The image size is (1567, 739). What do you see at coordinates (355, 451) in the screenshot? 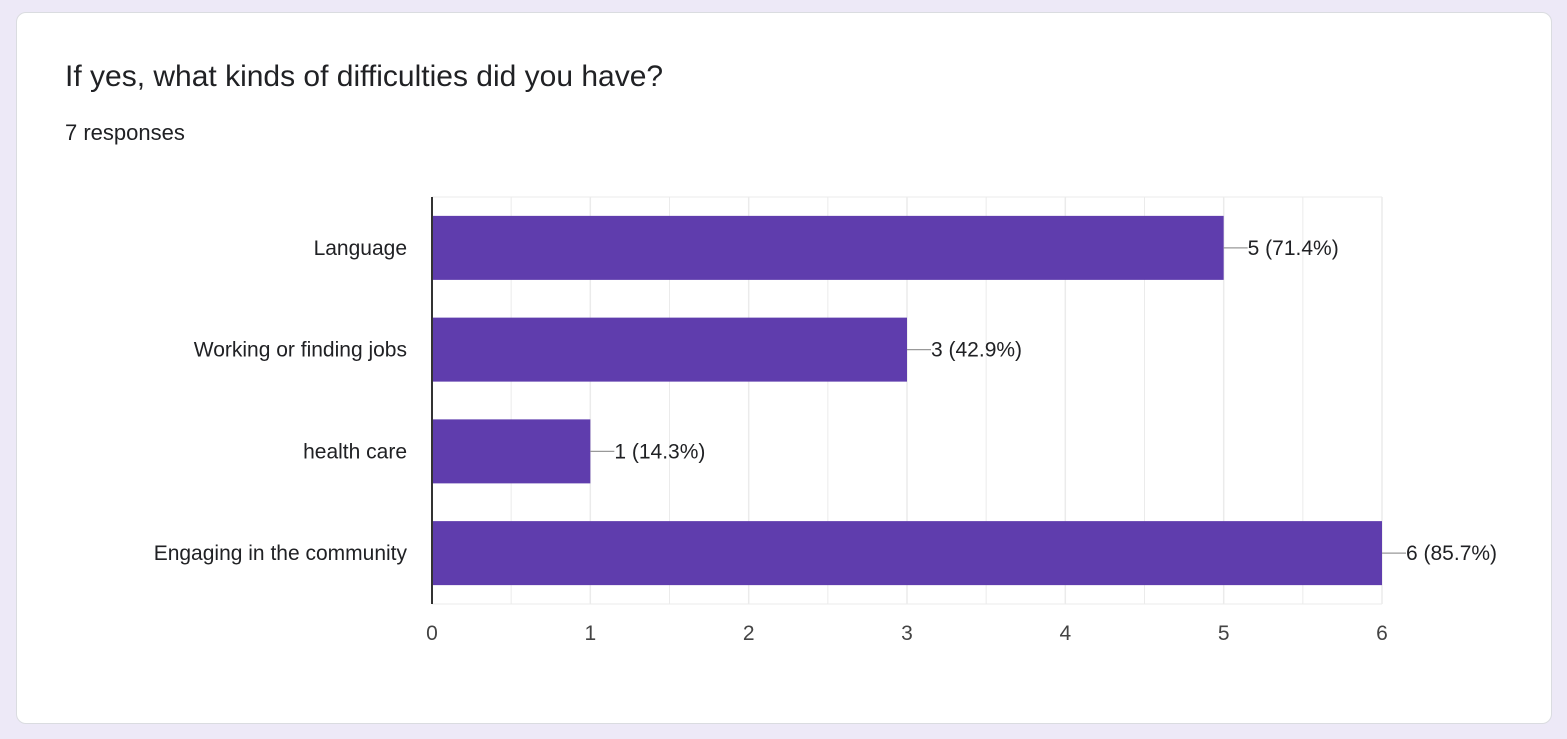
I see `category-label: health care` at bounding box center [355, 451].